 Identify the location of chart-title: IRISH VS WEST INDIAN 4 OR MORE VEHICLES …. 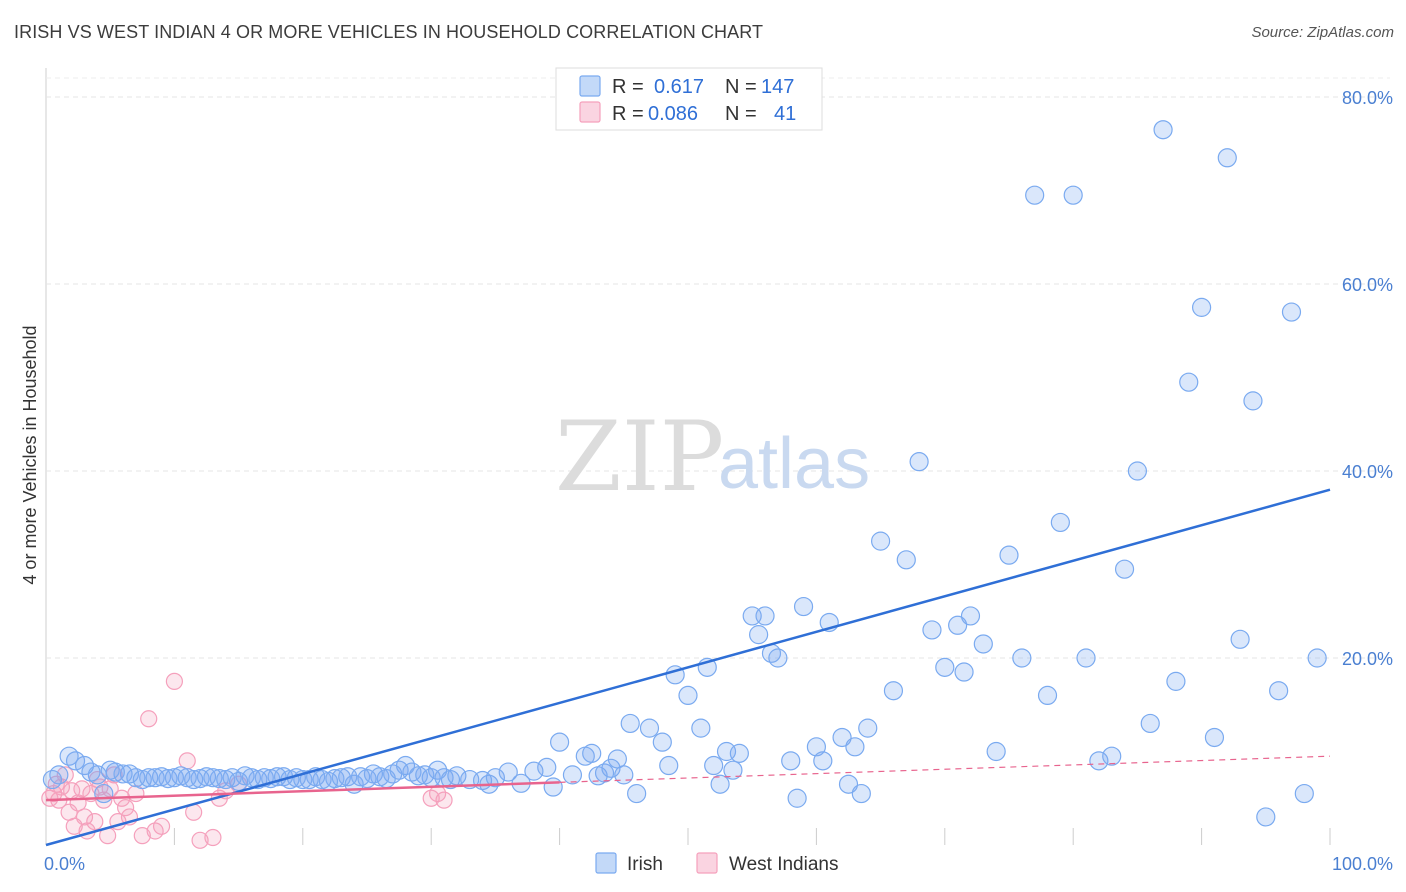
(389, 32).